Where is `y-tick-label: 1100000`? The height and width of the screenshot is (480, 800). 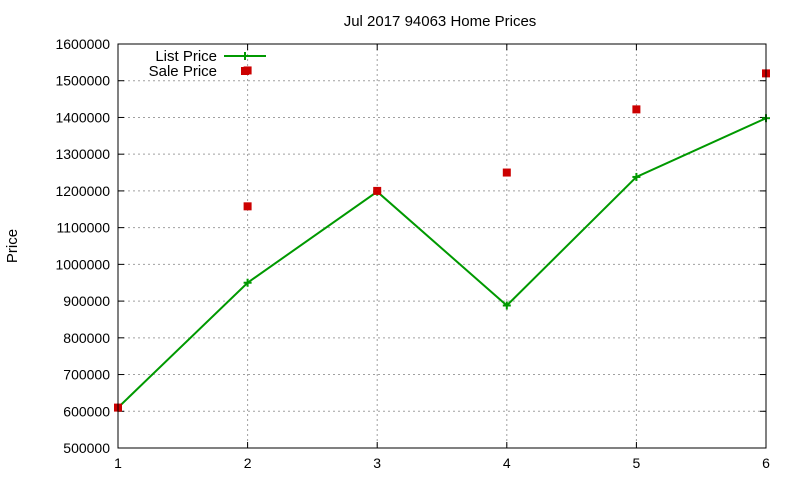 y-tick-label: 1100000 is located at coordinates (84, 228).